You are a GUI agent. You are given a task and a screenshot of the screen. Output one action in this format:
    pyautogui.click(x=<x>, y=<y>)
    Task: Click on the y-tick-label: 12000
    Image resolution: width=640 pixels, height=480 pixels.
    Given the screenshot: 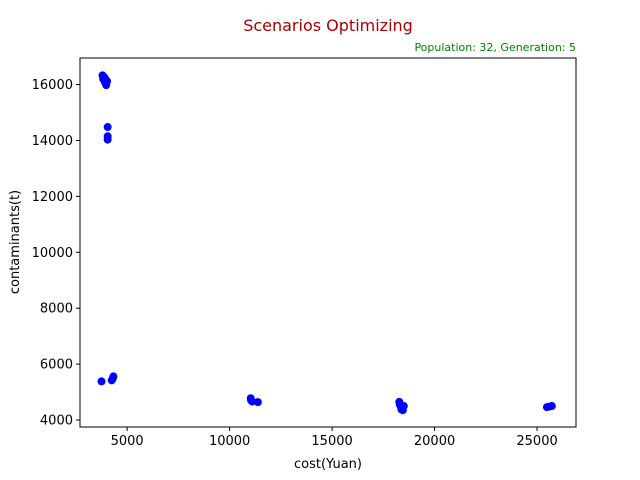 What is the action you would take?
    pyautogui.click(x=52, y=197)
    